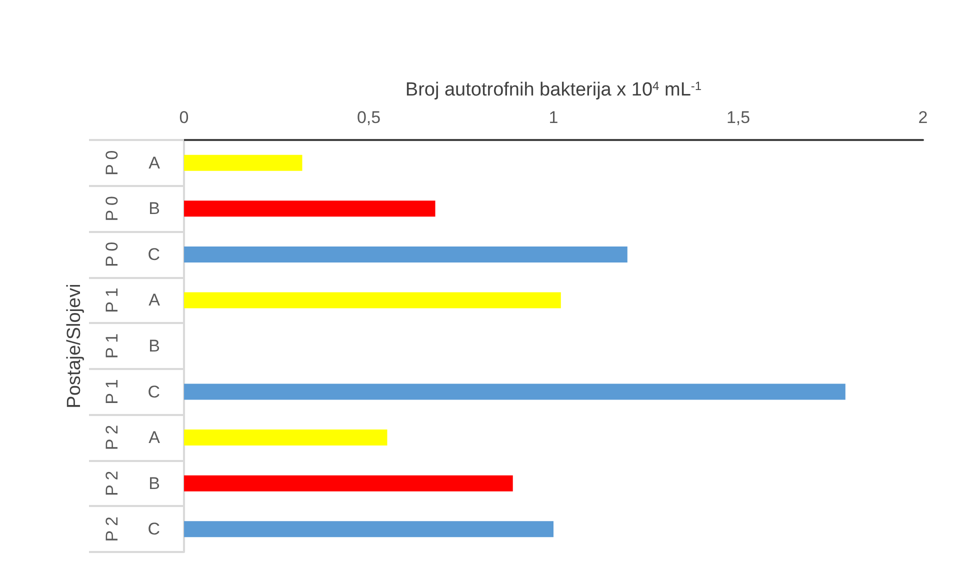 The height and width of the screenshot is (583, 960). What do you see at coordinates (738, 117) in the screenshot?
I see `x-tick-label: 1,5` at bounding box center [738, 117].